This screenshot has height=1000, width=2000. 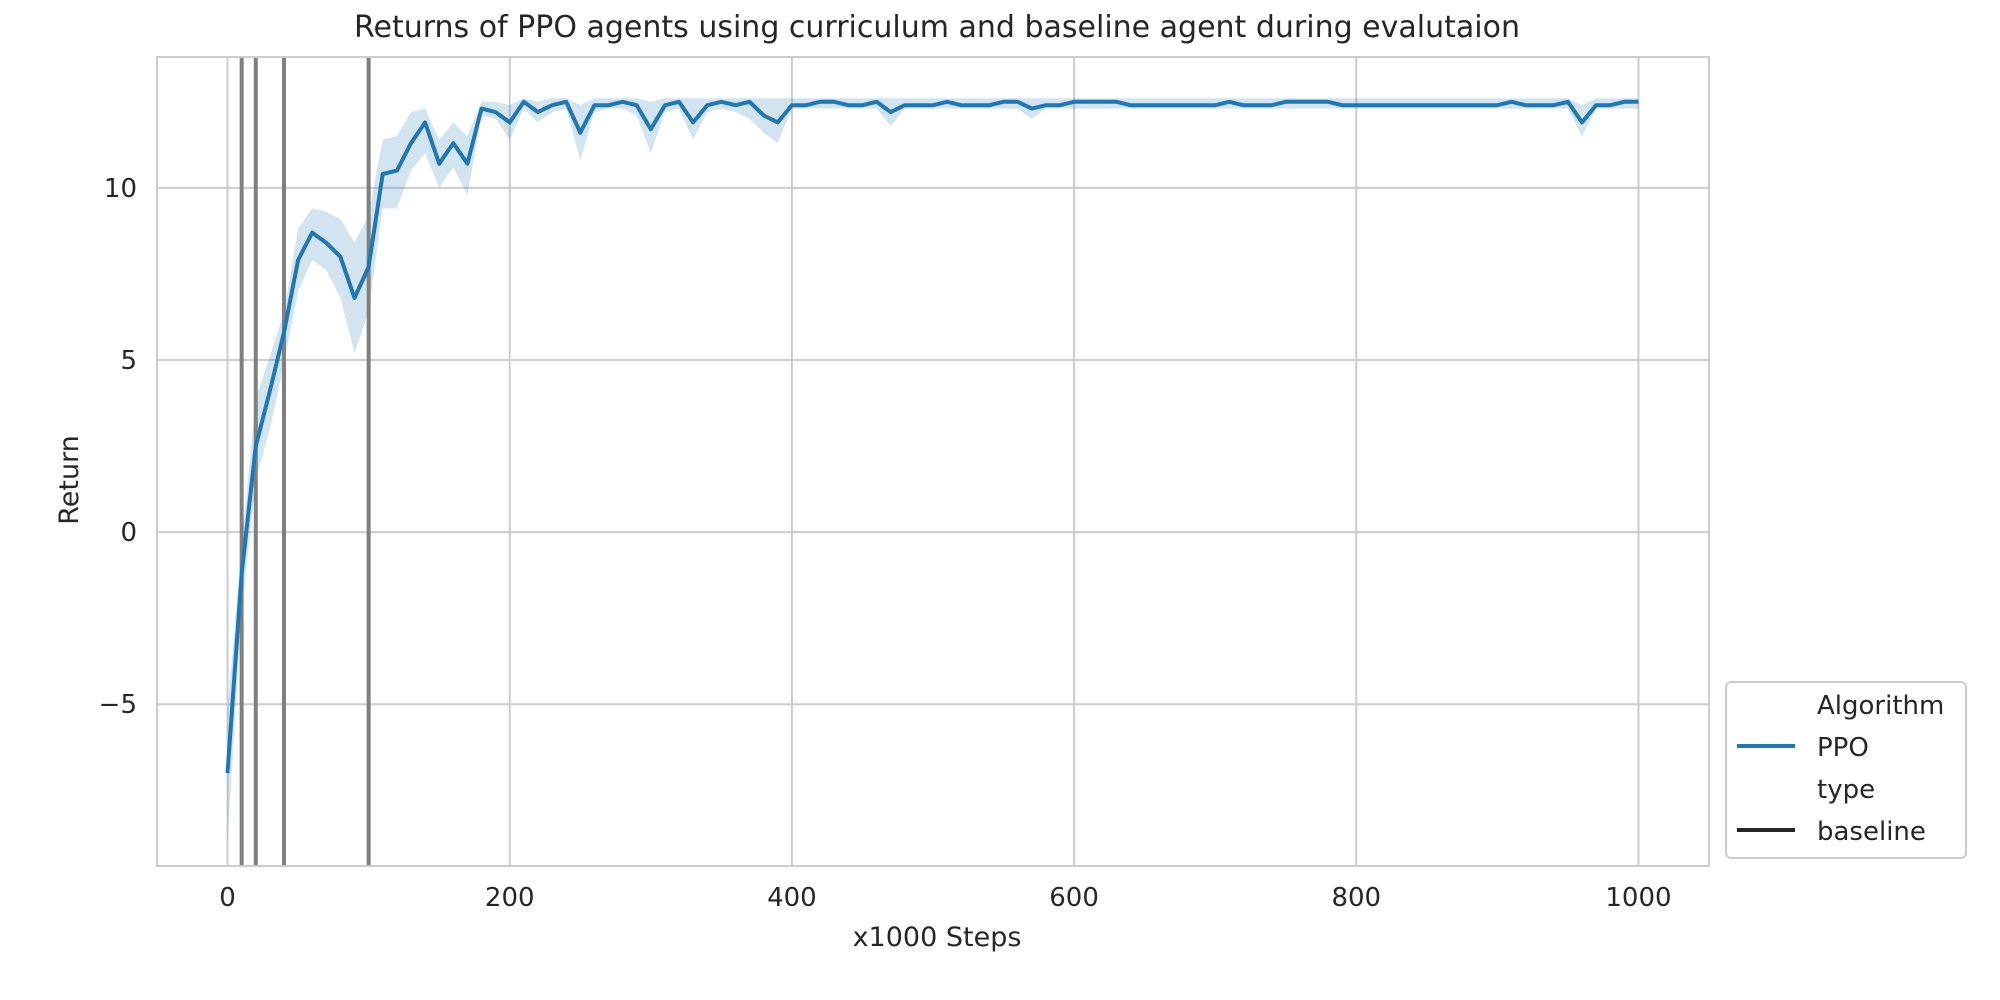 I want to click on y-tick-label: 10, so click(x=120, y=189).